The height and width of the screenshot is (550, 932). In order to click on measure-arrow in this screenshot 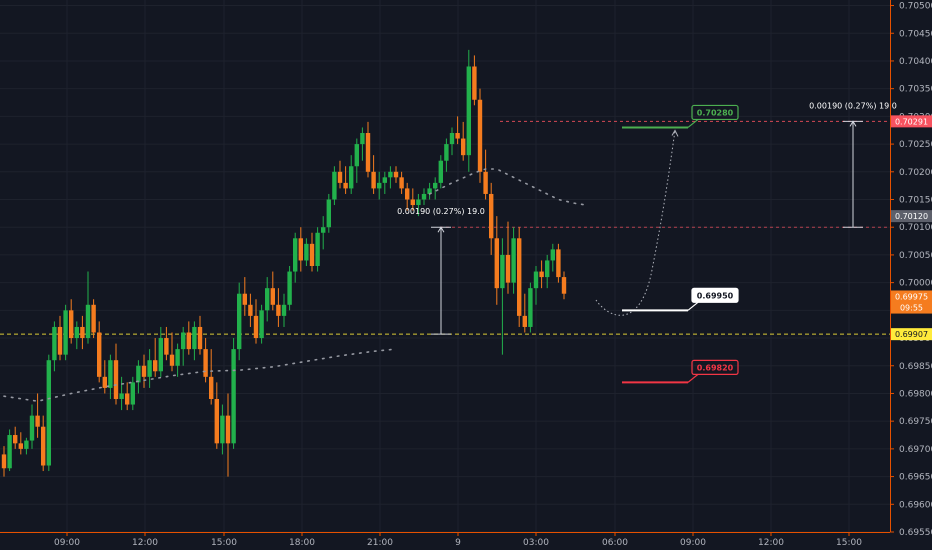, I will do `click(441, 229)`.